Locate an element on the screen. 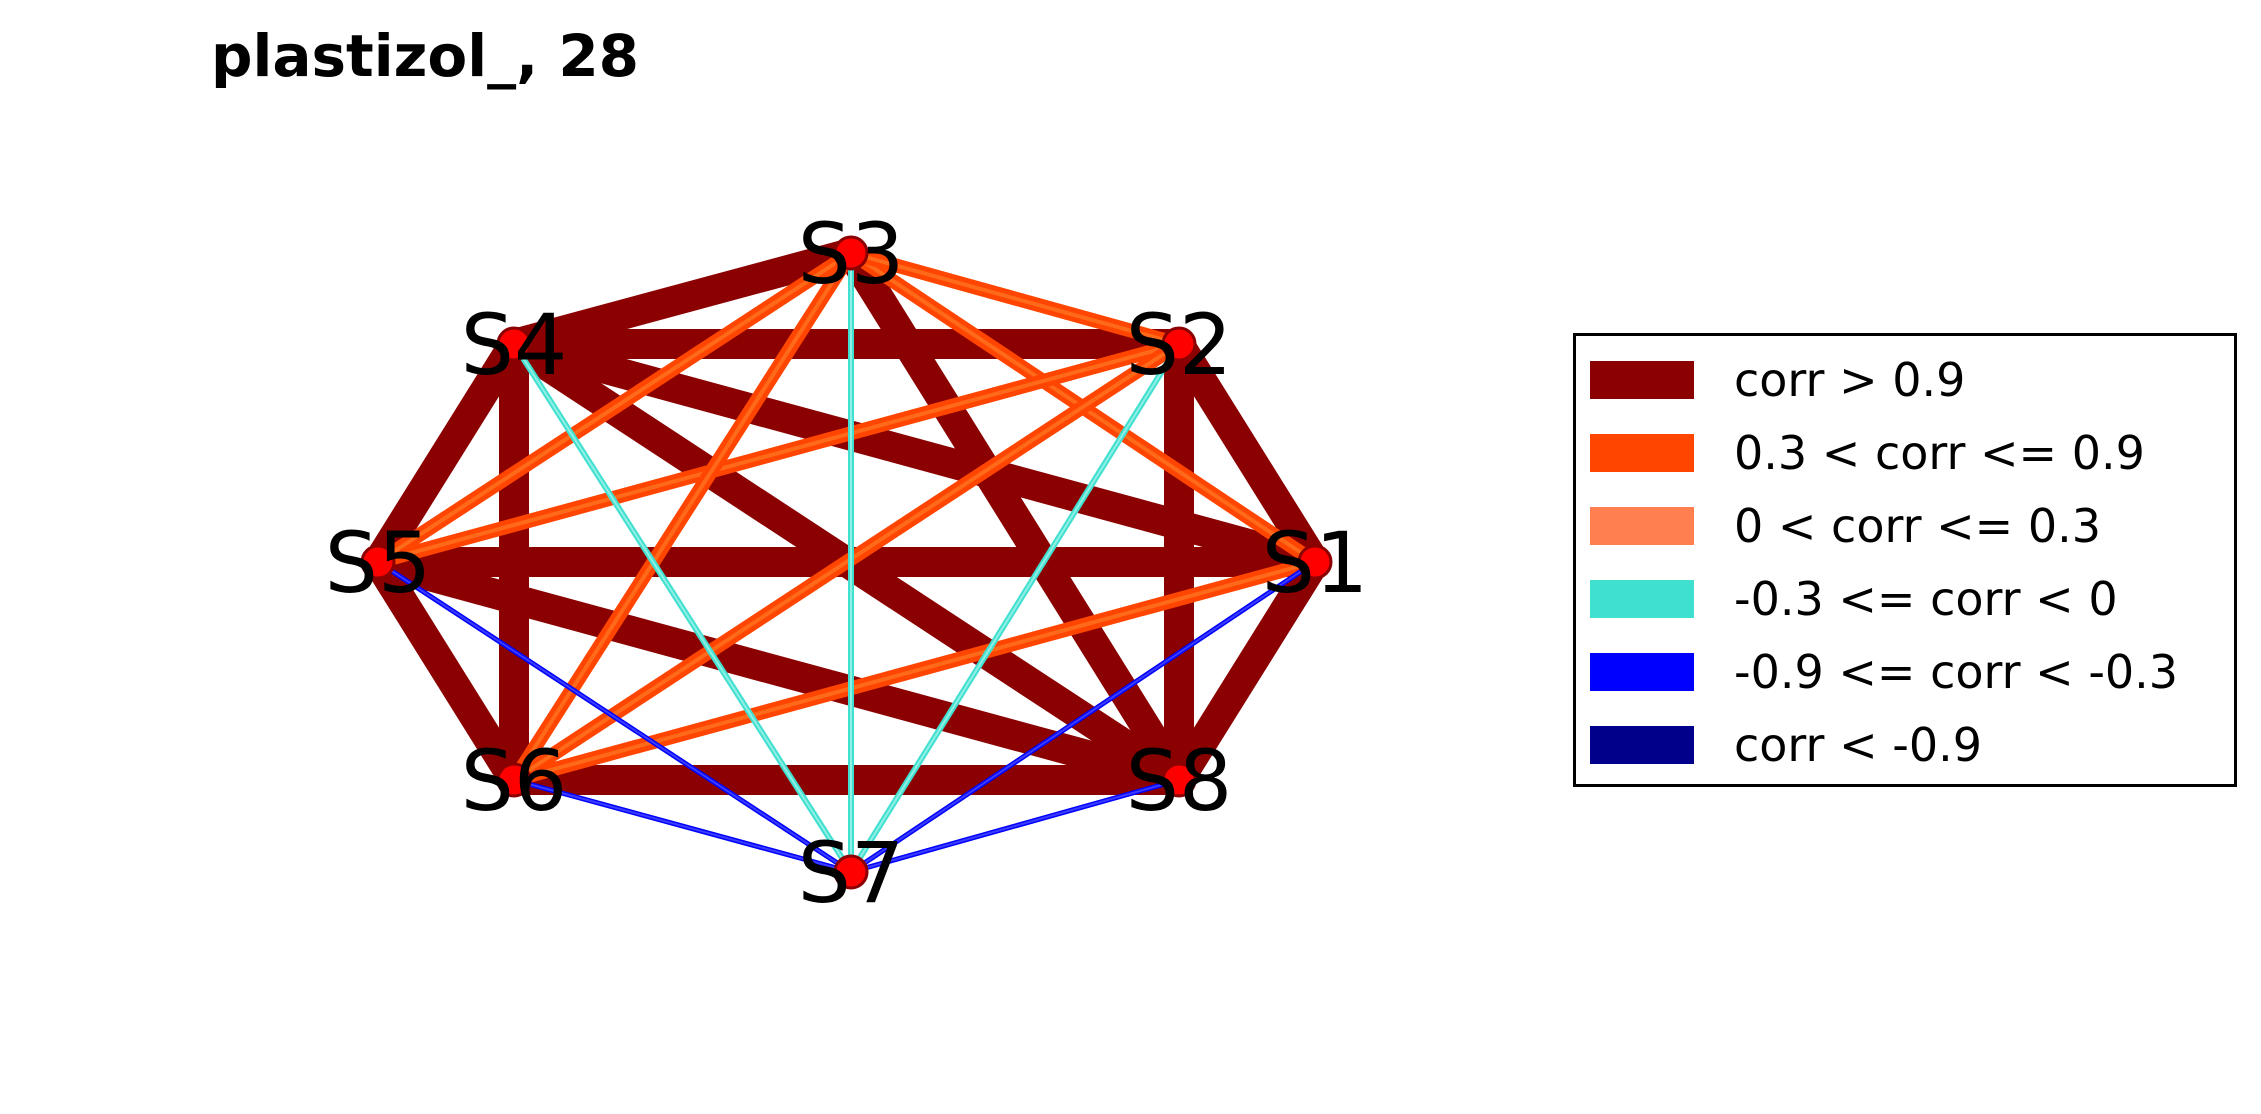  legend-entry-strong-positive: 0.3 < corr <= 0.9 is located at coordinates (1867, 453).